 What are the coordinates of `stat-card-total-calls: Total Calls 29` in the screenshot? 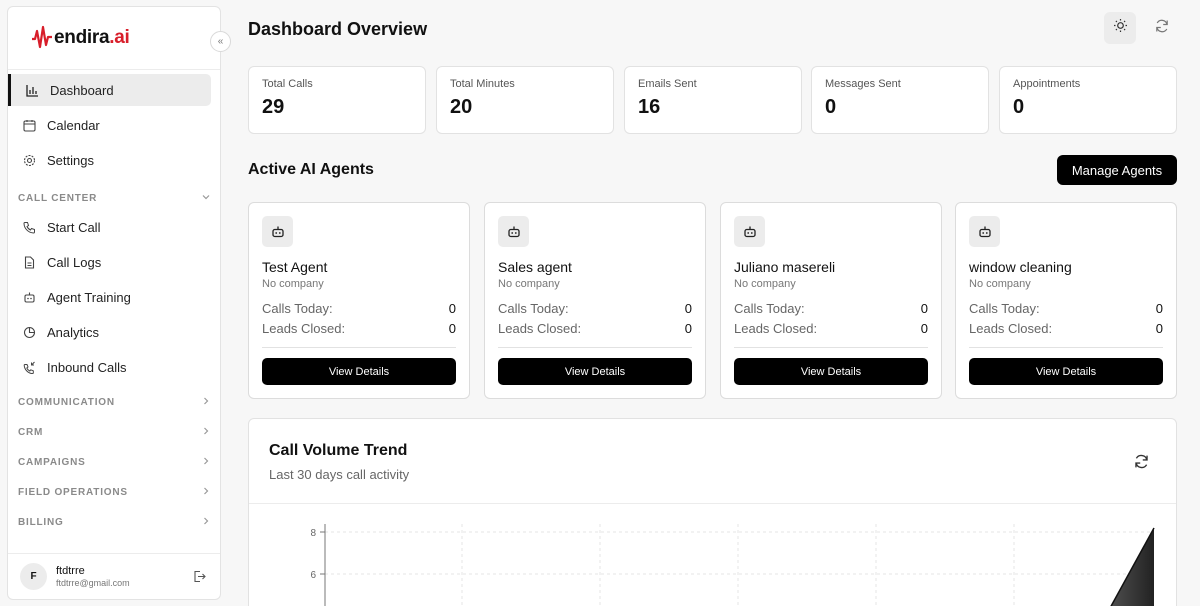 It's located at (337, 100).